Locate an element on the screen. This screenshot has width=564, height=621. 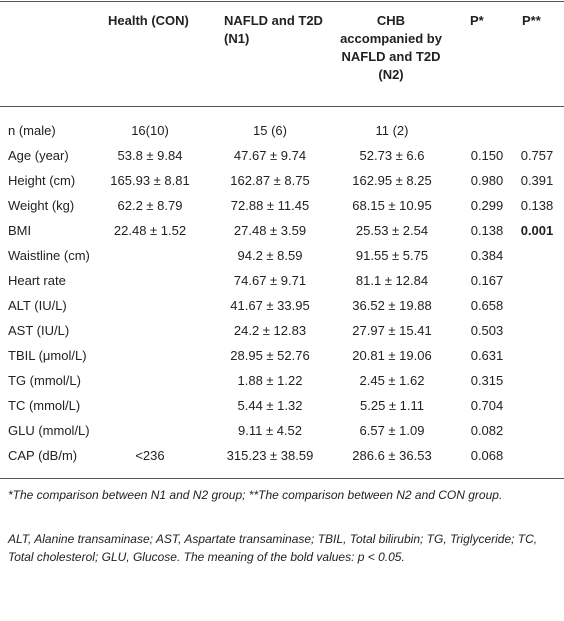
table-cell: 315.23 ± 38.59 is located at coordinates (270, 455).